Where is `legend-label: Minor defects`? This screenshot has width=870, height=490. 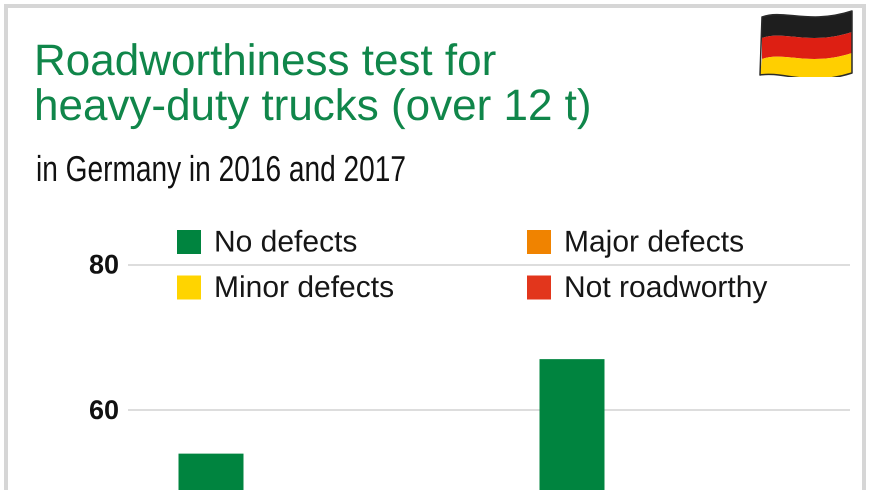
legend-label: Minor defects is located at coordinates (304, 287).